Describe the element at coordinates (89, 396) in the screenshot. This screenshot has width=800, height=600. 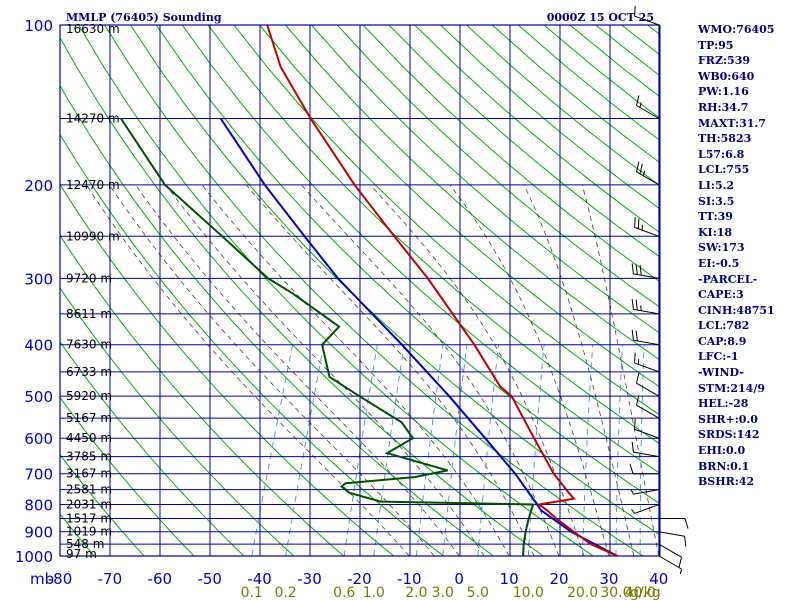
I see `height-label: 5920 m` at that location.